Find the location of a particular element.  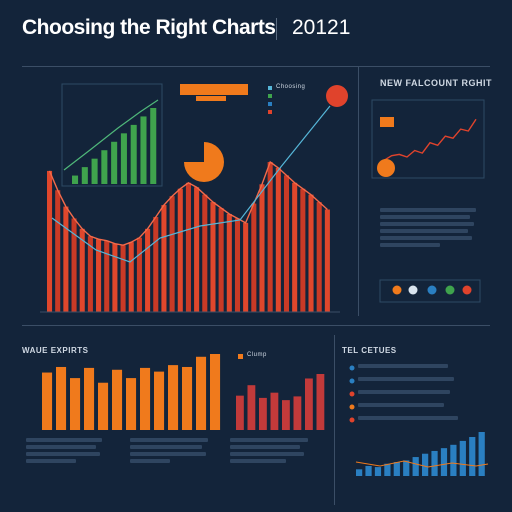

page-title: Choosing the Right Charts is located at coordinates (149, 27).